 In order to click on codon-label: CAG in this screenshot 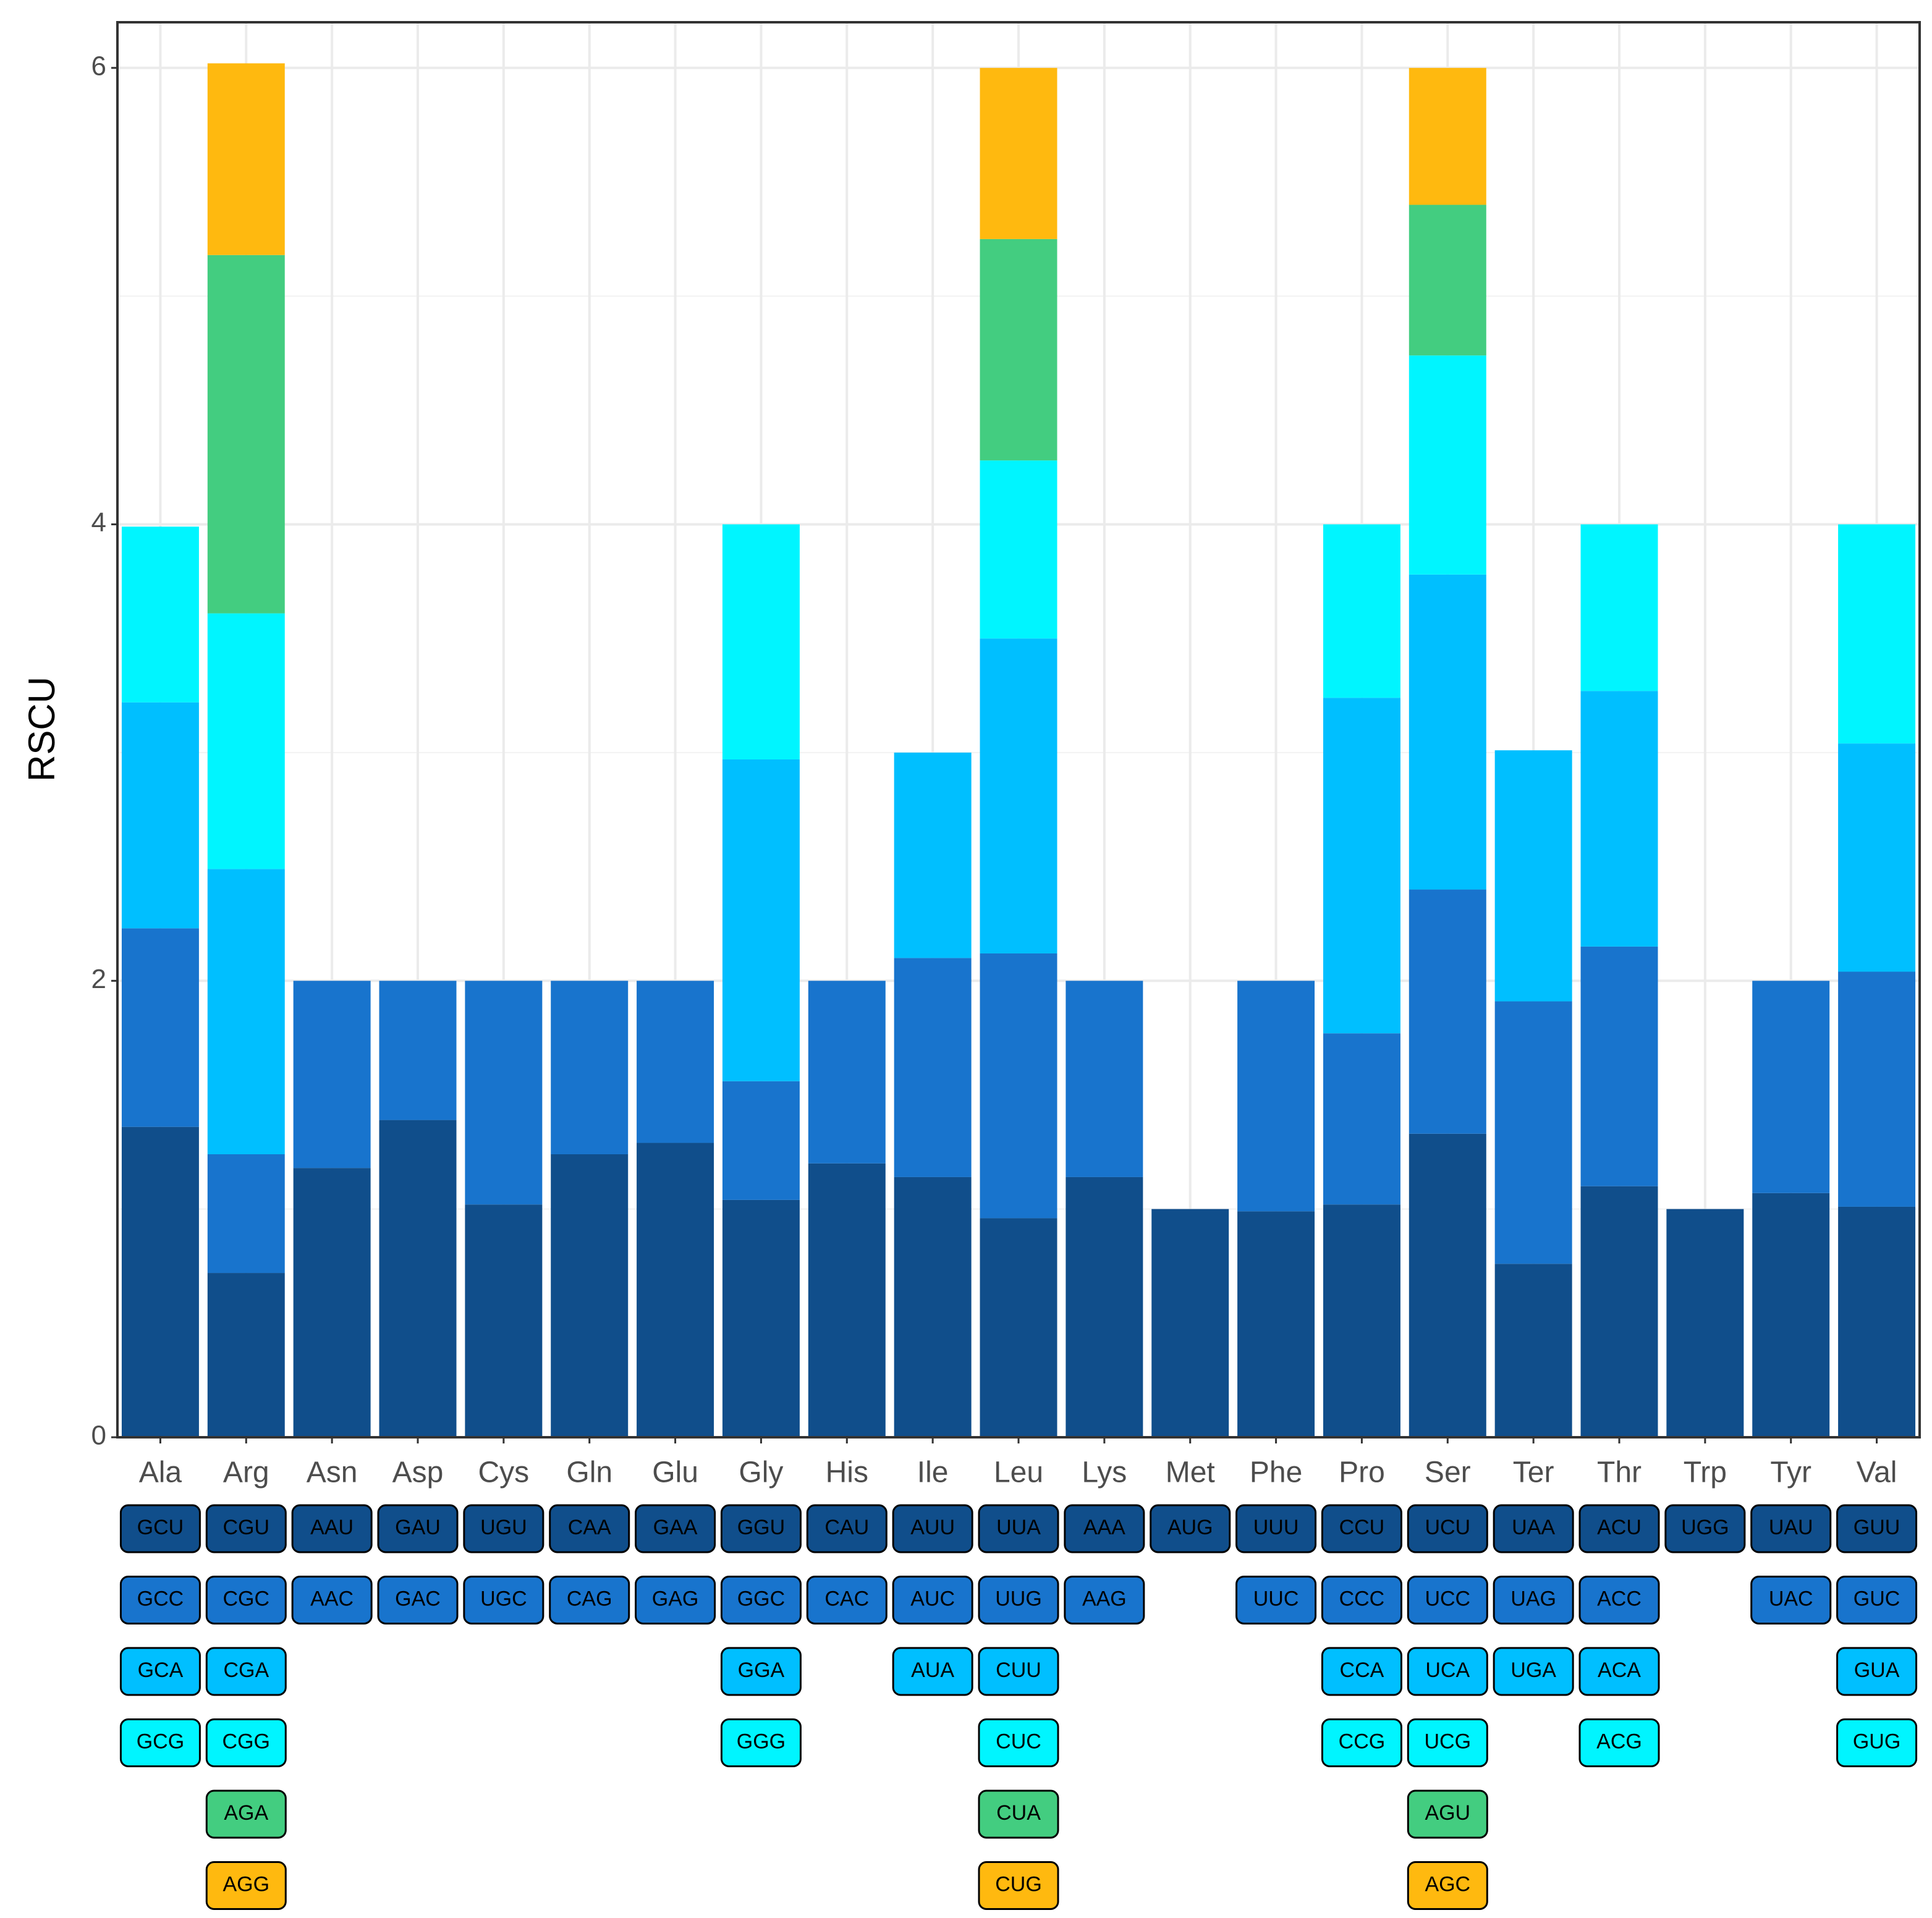, I will do `click(589, 1599)`.